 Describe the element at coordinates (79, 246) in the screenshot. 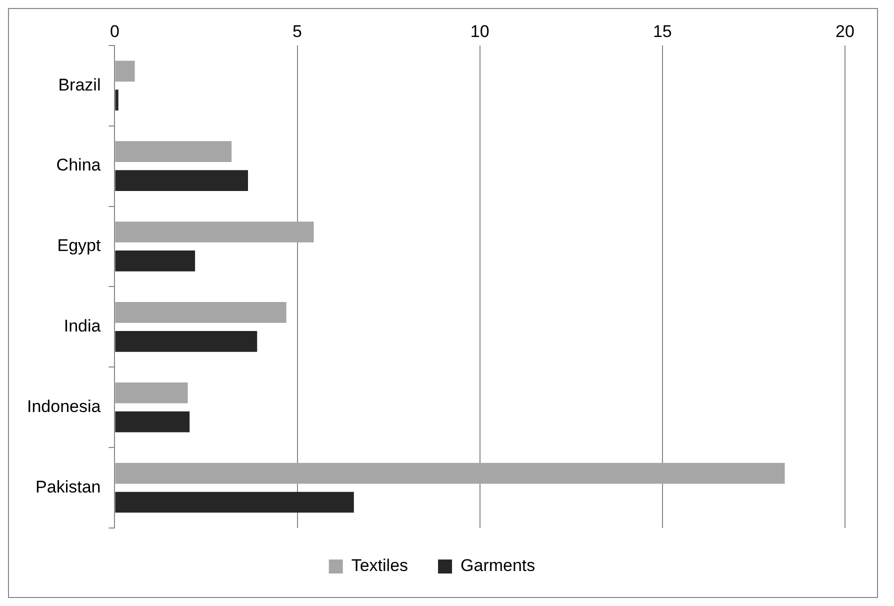

I see `y-tick-label: Egypt` at that location.